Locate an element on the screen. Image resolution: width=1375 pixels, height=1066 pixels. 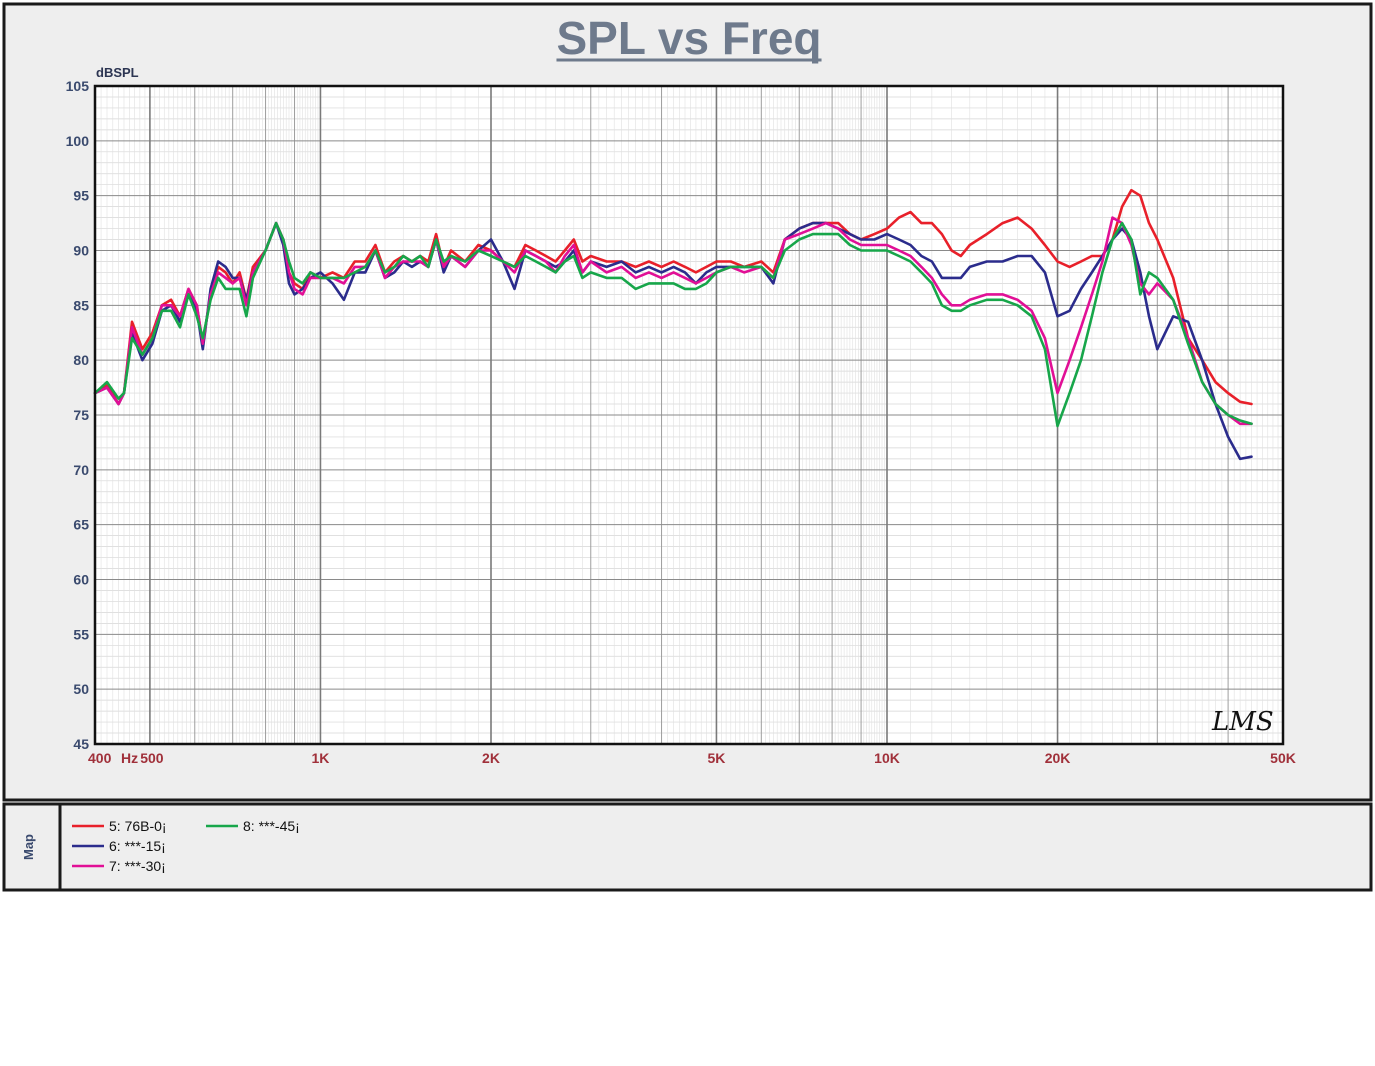
y-tick-label: 75 is located at coordinates (81, 415).